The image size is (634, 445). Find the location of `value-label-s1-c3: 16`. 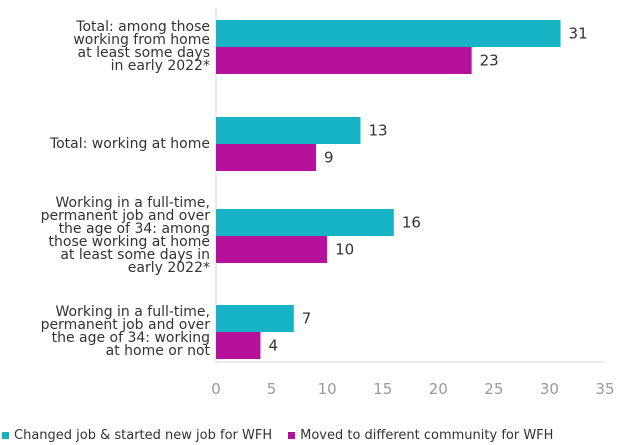

value-label-s1-c3: 16 is located at coordinates (411, 223).